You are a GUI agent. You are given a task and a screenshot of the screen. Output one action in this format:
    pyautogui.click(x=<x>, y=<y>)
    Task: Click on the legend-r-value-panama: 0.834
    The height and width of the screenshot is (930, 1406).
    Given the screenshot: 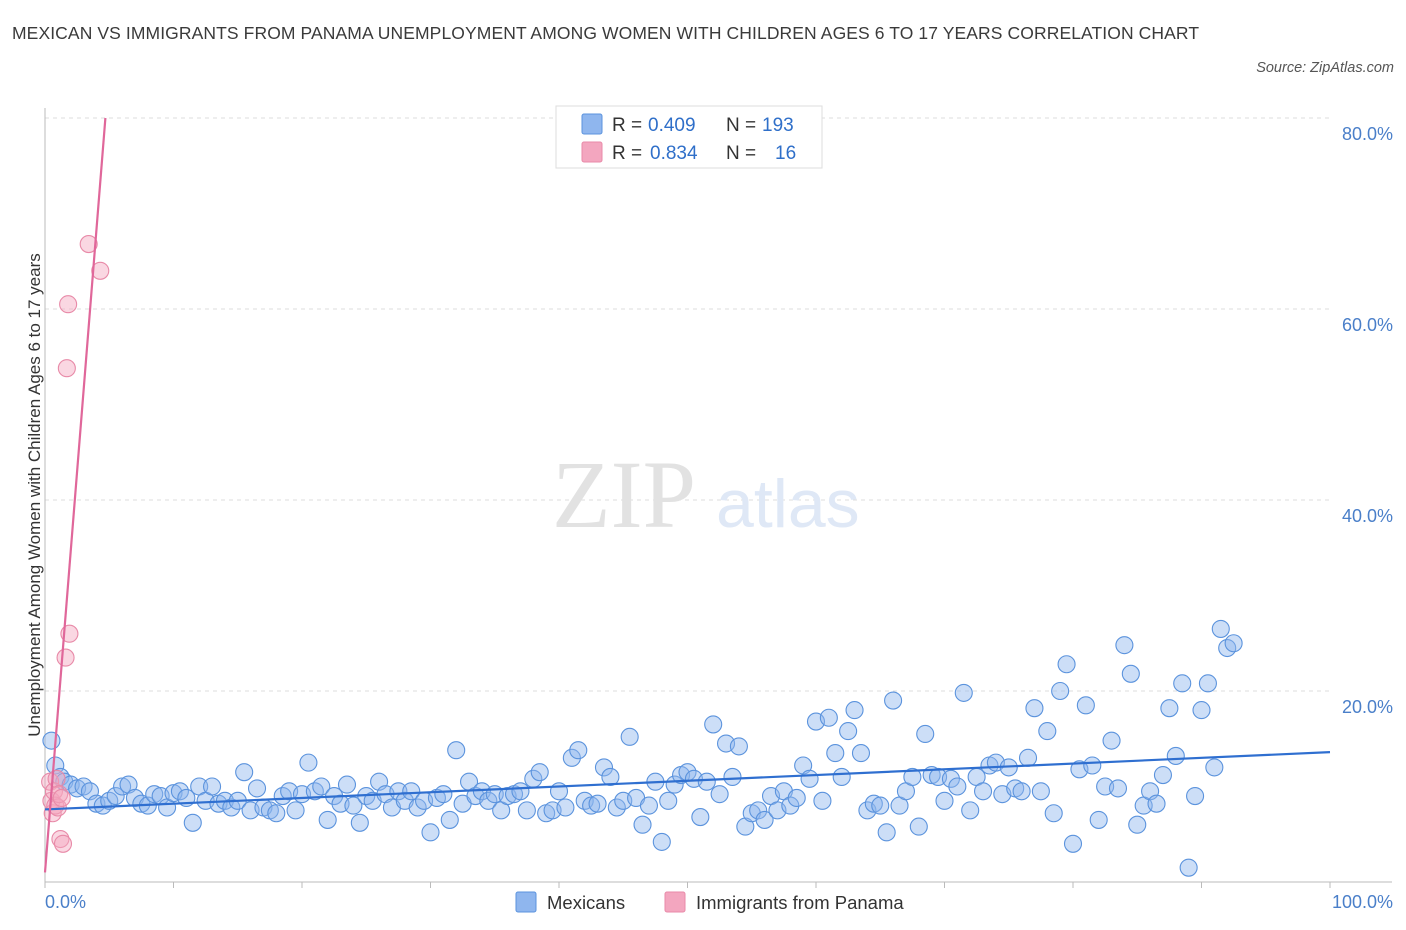 What is the action you would take?
    pyautogui.click(x=674, y=153)
    